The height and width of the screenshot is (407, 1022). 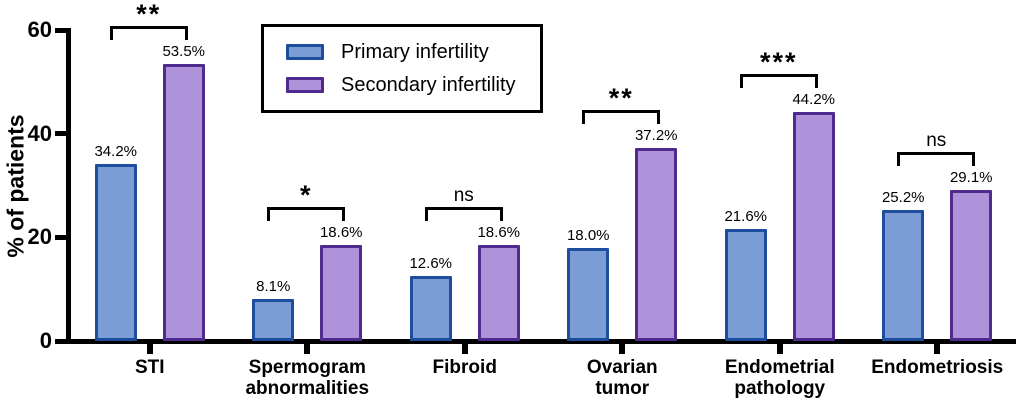 I want to click on bar-primary-infertility-spermogram-abnormalities, so click(x=273, y=320).